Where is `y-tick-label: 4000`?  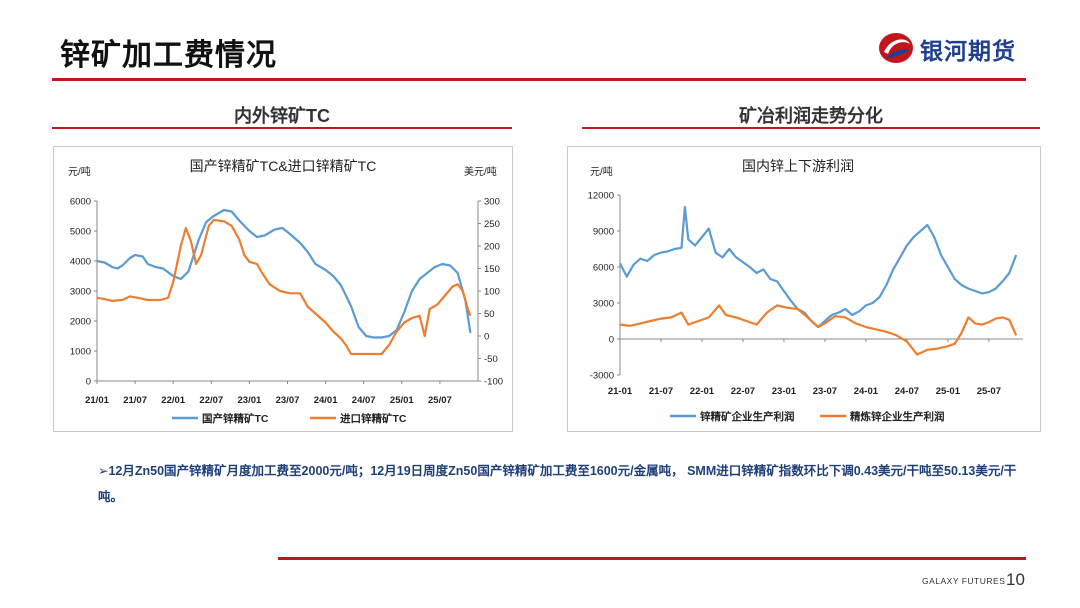
y-tick-label: 4000 is located at coordinates (80, 262).